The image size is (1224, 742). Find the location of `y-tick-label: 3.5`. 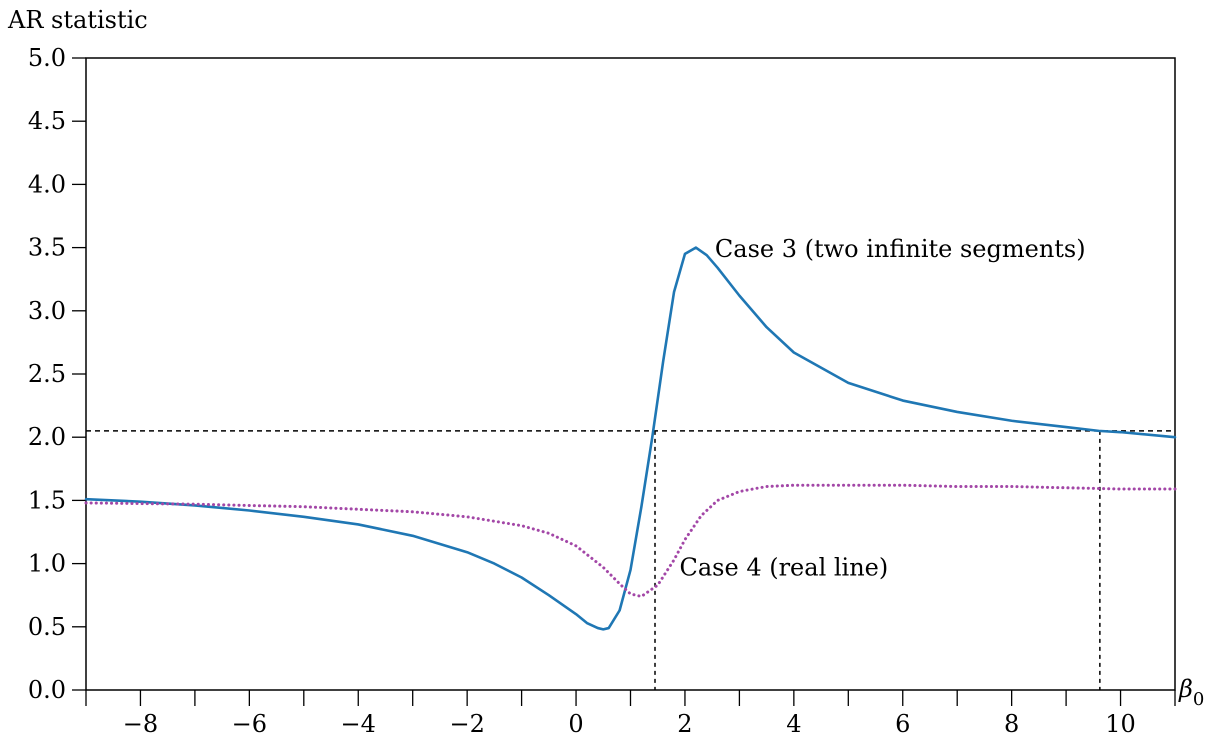

y-tick-label: 3.5 is located at coordinates (47, 248).